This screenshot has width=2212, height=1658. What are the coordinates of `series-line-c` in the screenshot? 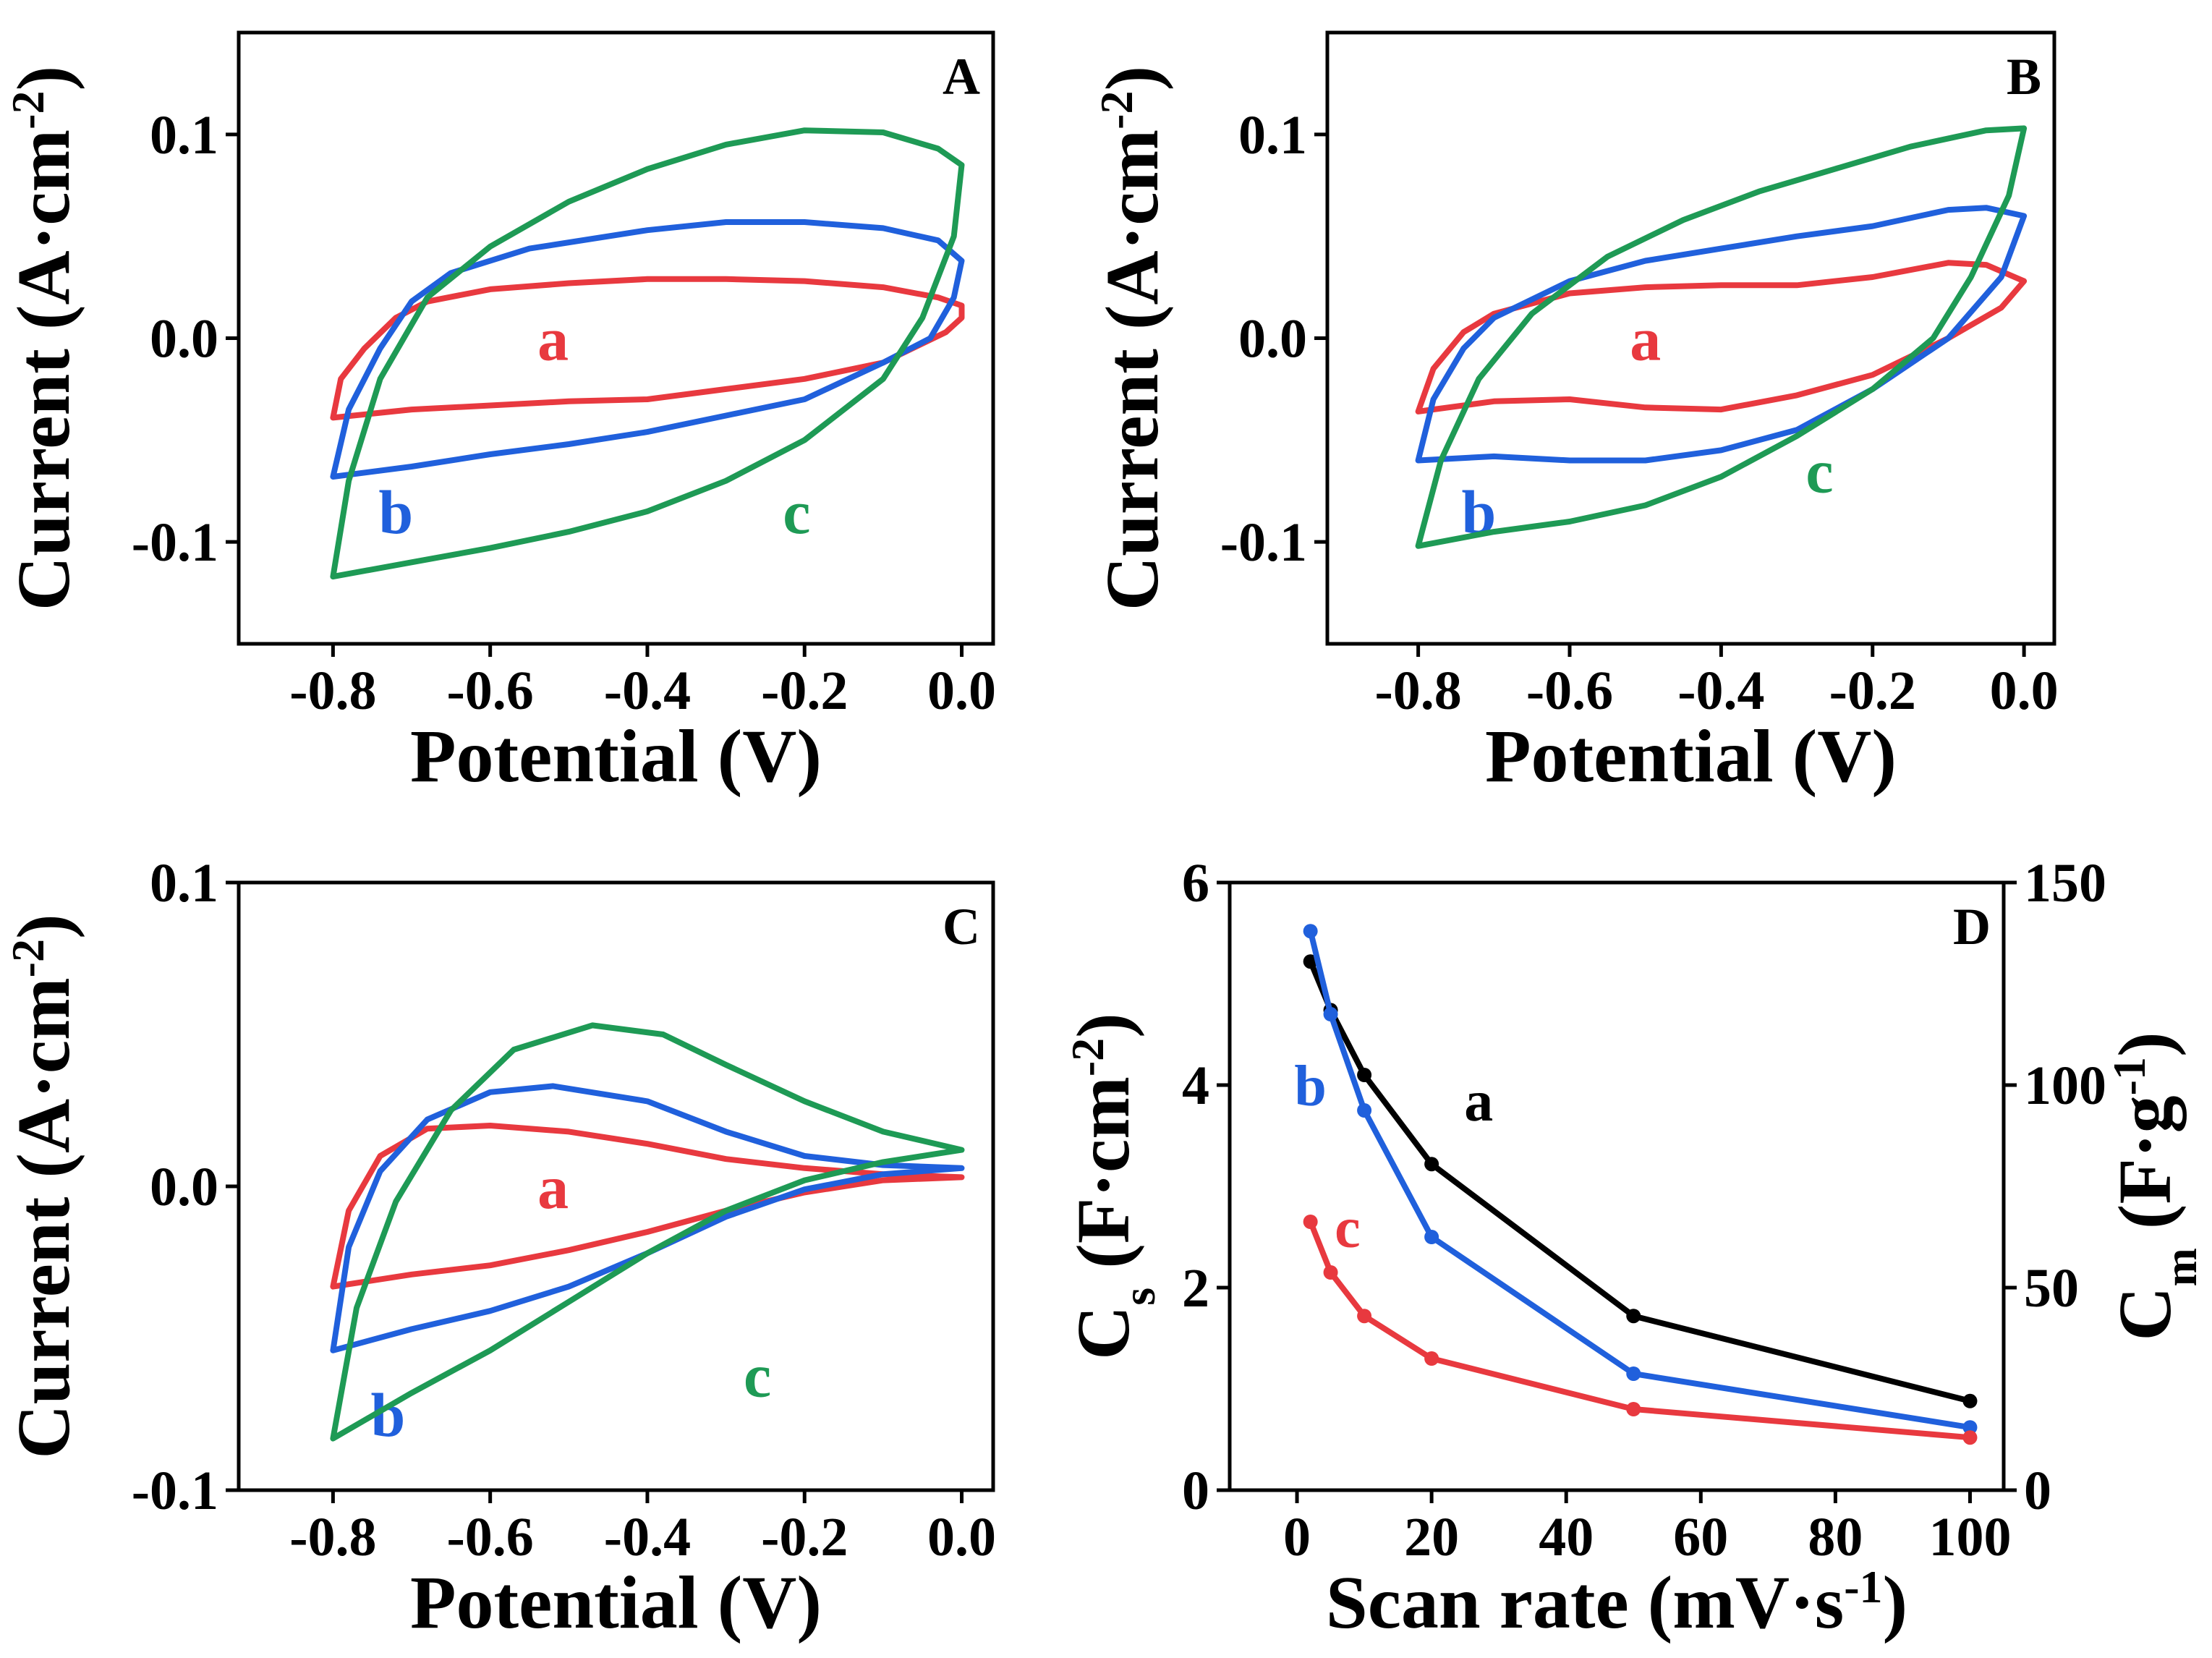 It's located at (1638, 1330).